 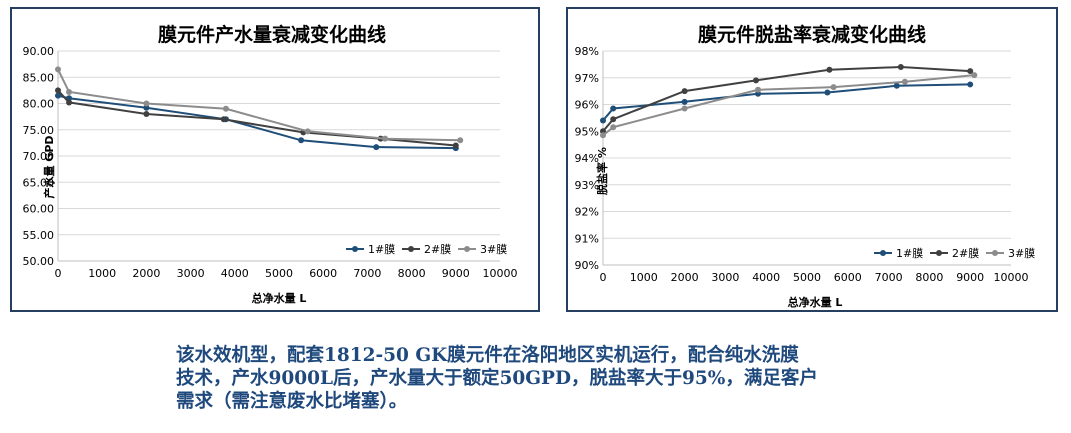 I want to click on y-tick-label: 65.00, so click(x=39, y=182).